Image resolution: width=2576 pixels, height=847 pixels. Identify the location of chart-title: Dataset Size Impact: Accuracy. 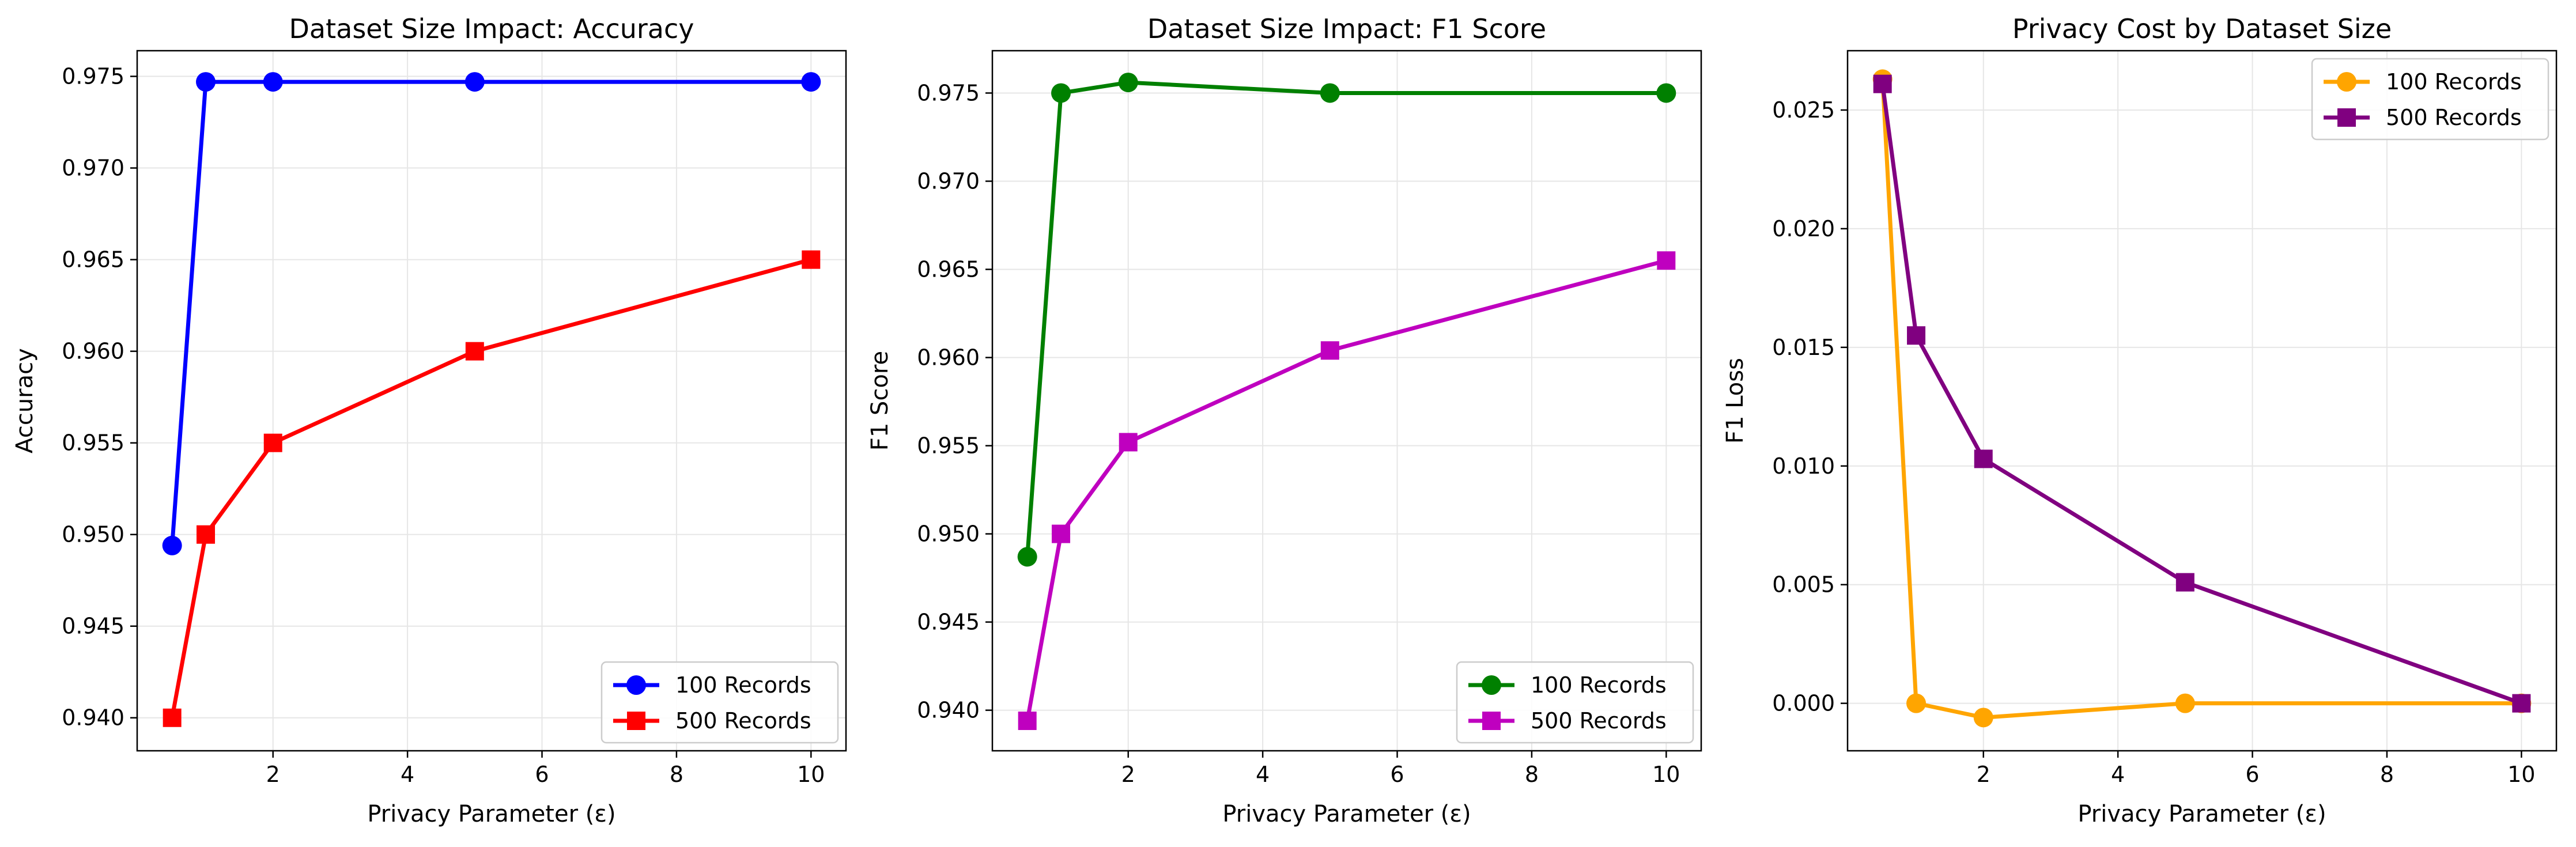
(491, 28).